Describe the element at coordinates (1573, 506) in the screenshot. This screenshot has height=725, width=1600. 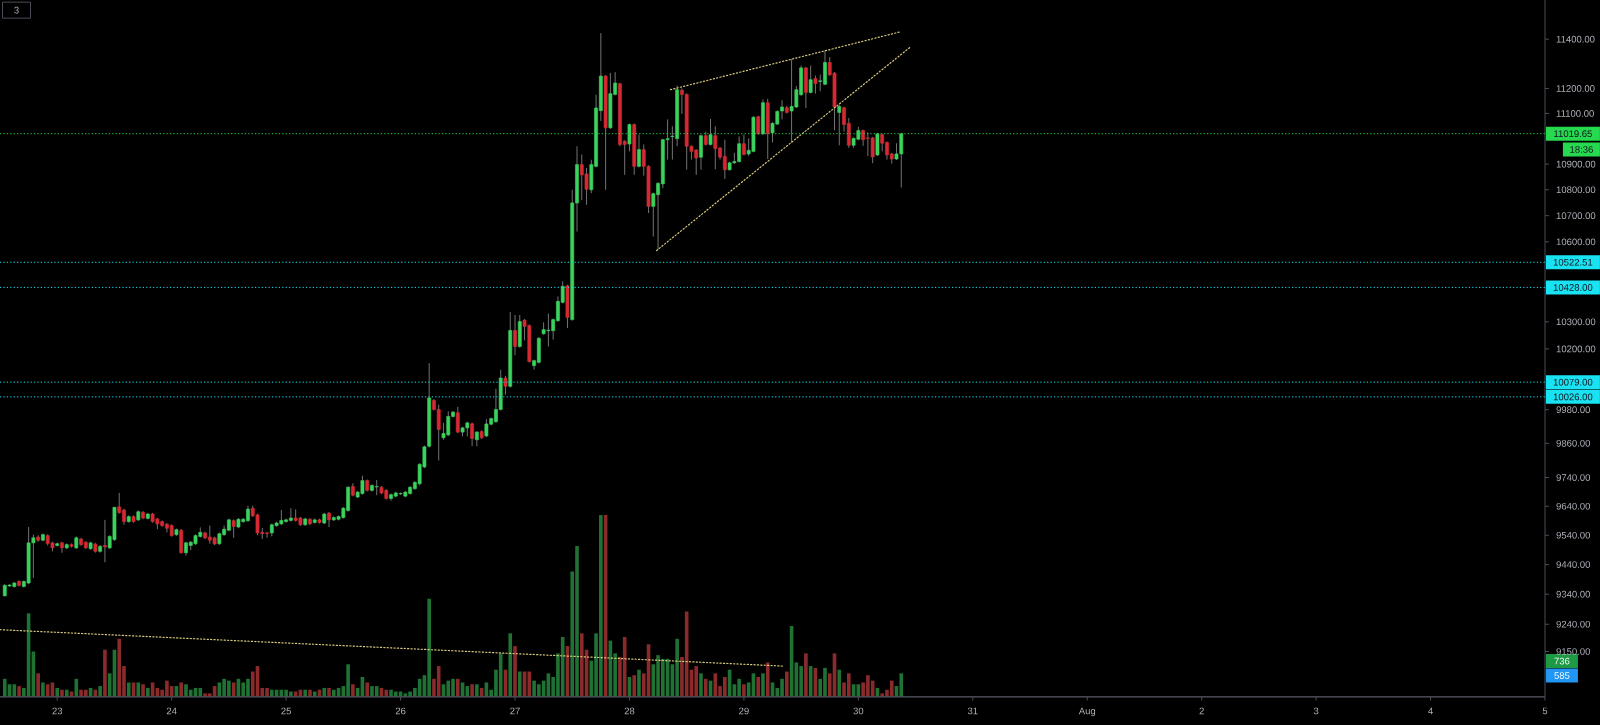
I see `y-tick-label: 9640.00` at that location.